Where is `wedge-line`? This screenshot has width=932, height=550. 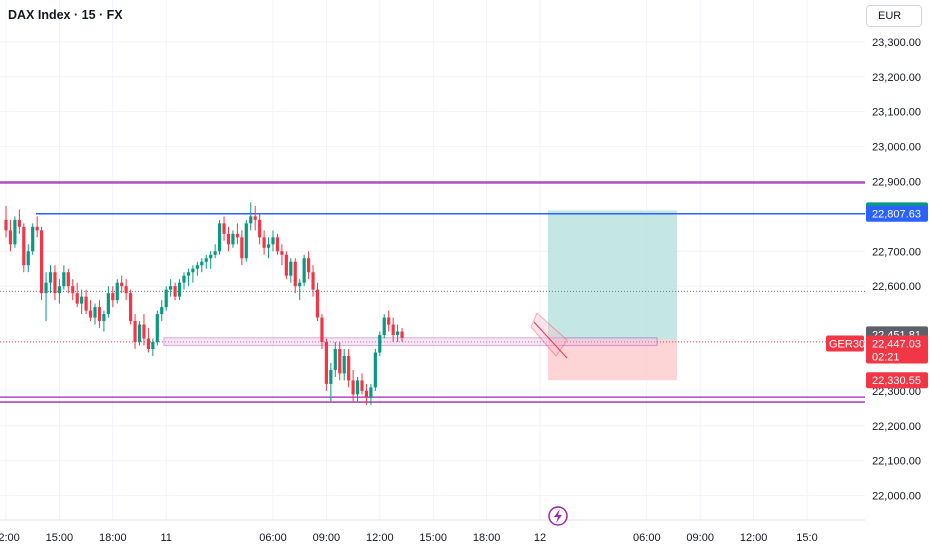 wedge-line is located at coordinates (550, 340).